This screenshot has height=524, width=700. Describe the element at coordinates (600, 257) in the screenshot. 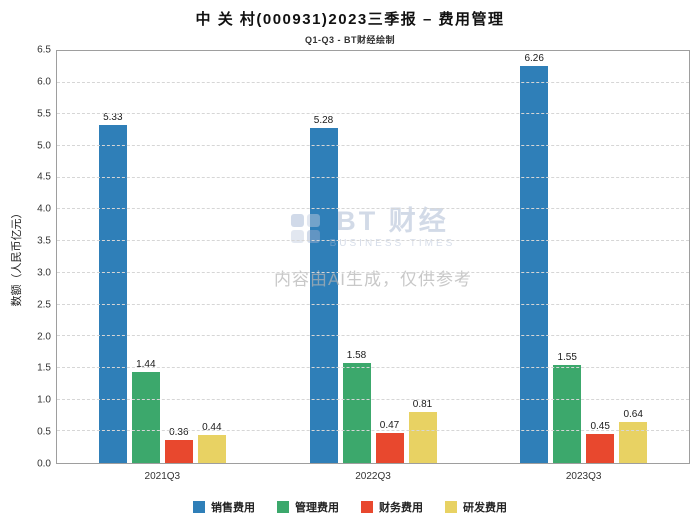

I see `bar-column: 0.45` at that location.